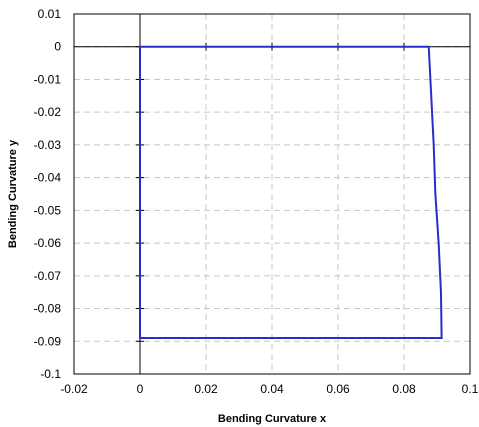 This screenshot has height=427, width=479. I want to click on x-tick-label: -0.02, so click(74, 389).